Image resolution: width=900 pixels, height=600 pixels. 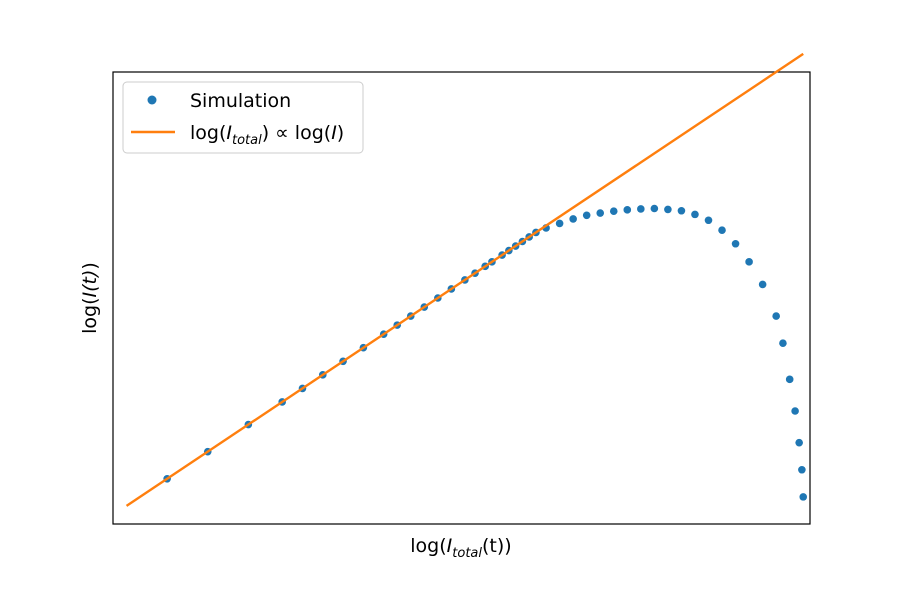 What do you see at coordinates (340, 133) in the screenshot?
I see `legend-fit-suffix: )` at bounding box center [340, 133].